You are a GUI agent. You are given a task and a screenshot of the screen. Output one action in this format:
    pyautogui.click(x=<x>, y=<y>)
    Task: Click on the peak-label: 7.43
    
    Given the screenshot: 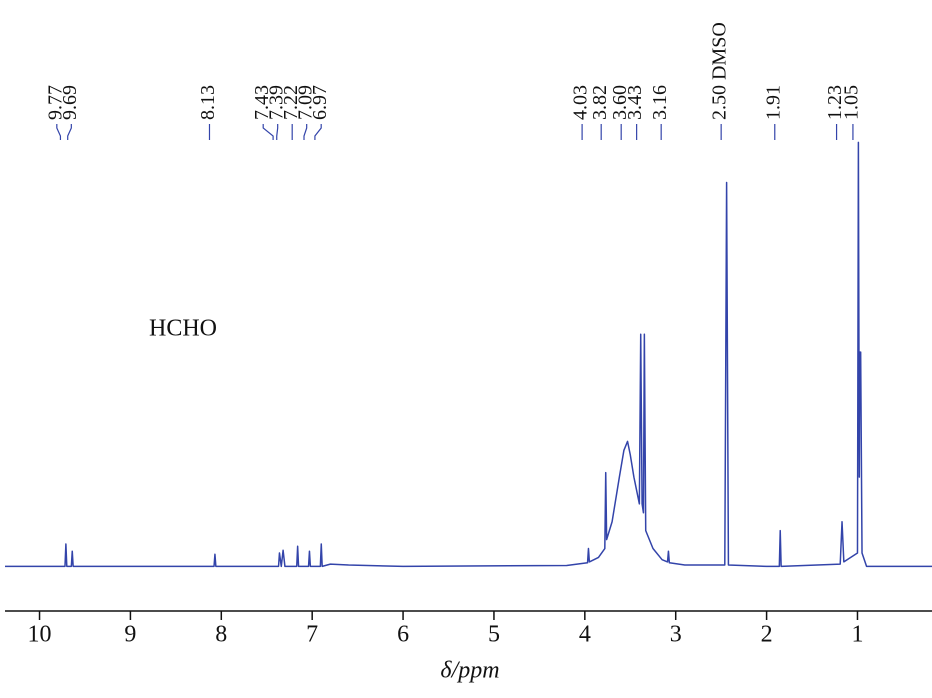 What is the action you would take?
    pyautogui.click(x=262, y=102)
    